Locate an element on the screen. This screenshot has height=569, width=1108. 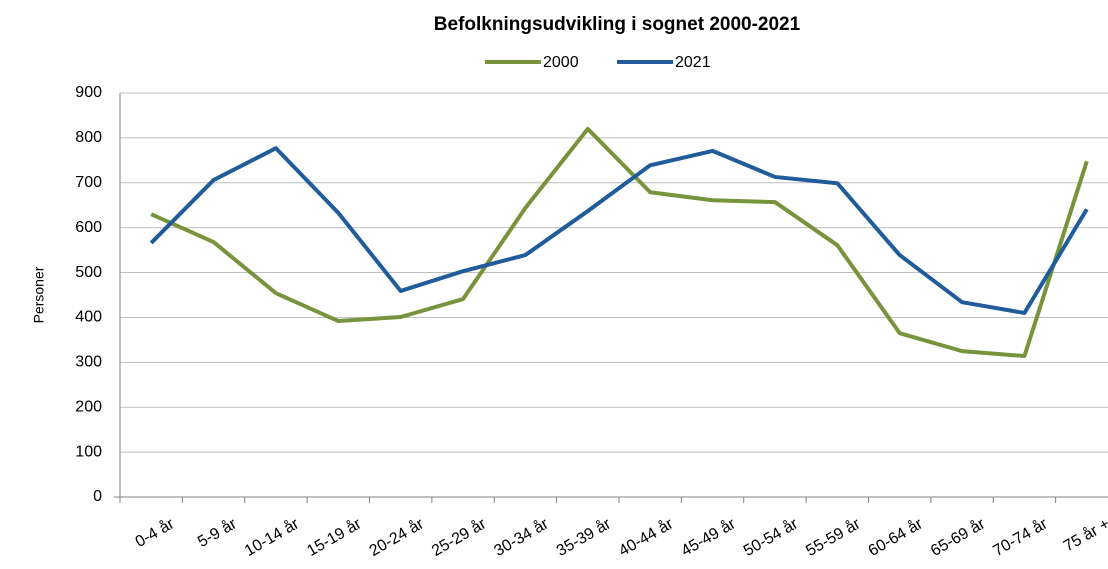
x-tick-label: 75 år + is located at coordinates (1084, 535).